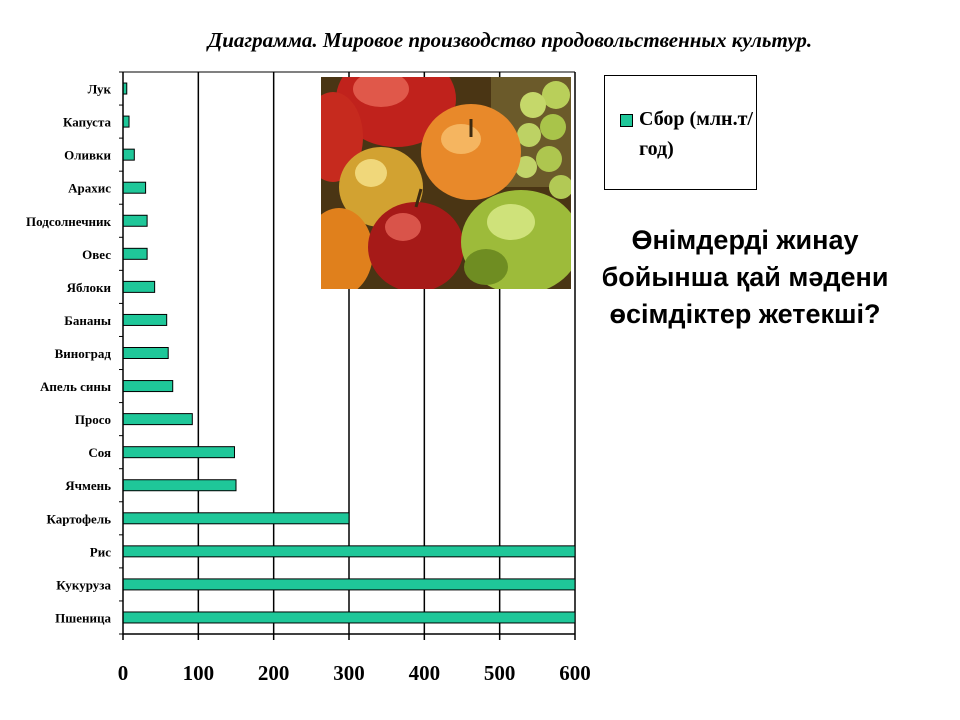 This screenshot has height=720, width=960. Describe the element at coordinates (626, 120) in the screenshot. I see `legend-swatch` at that location.